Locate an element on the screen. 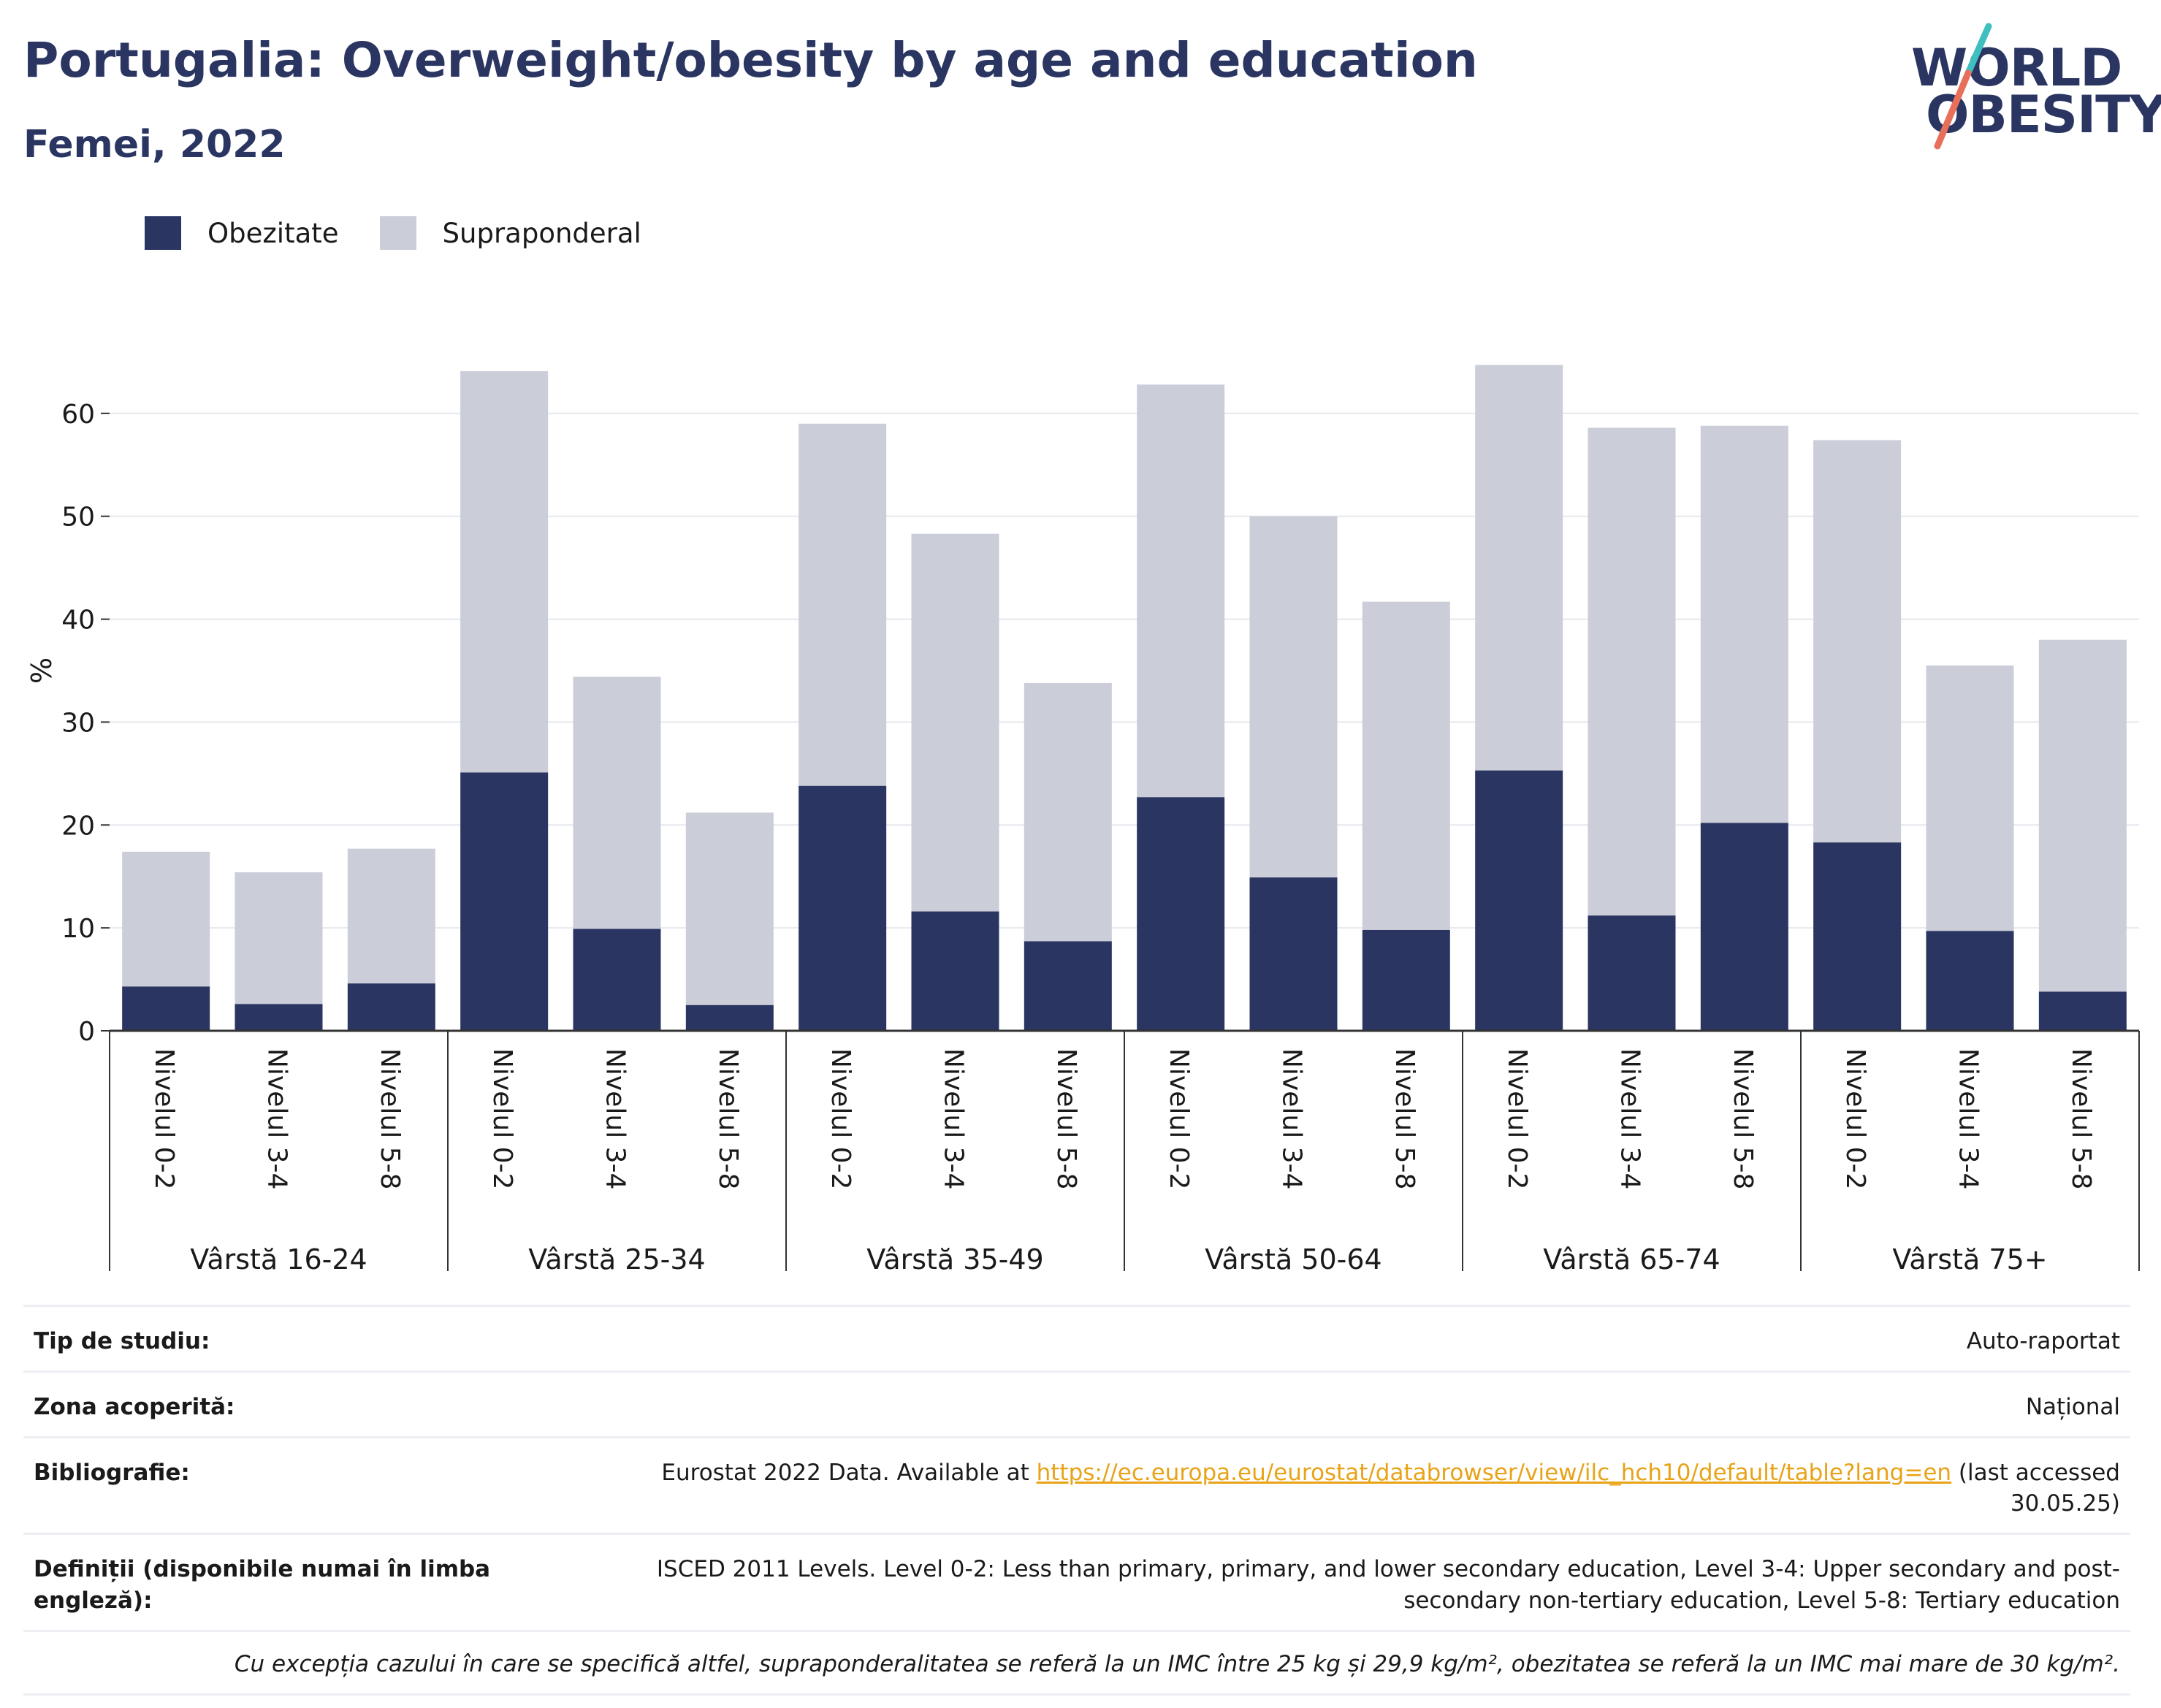 This screenshot has width=2161, height=1708. x-group-label: Vârstă 25-34 is located at coordinates (616, 1257).